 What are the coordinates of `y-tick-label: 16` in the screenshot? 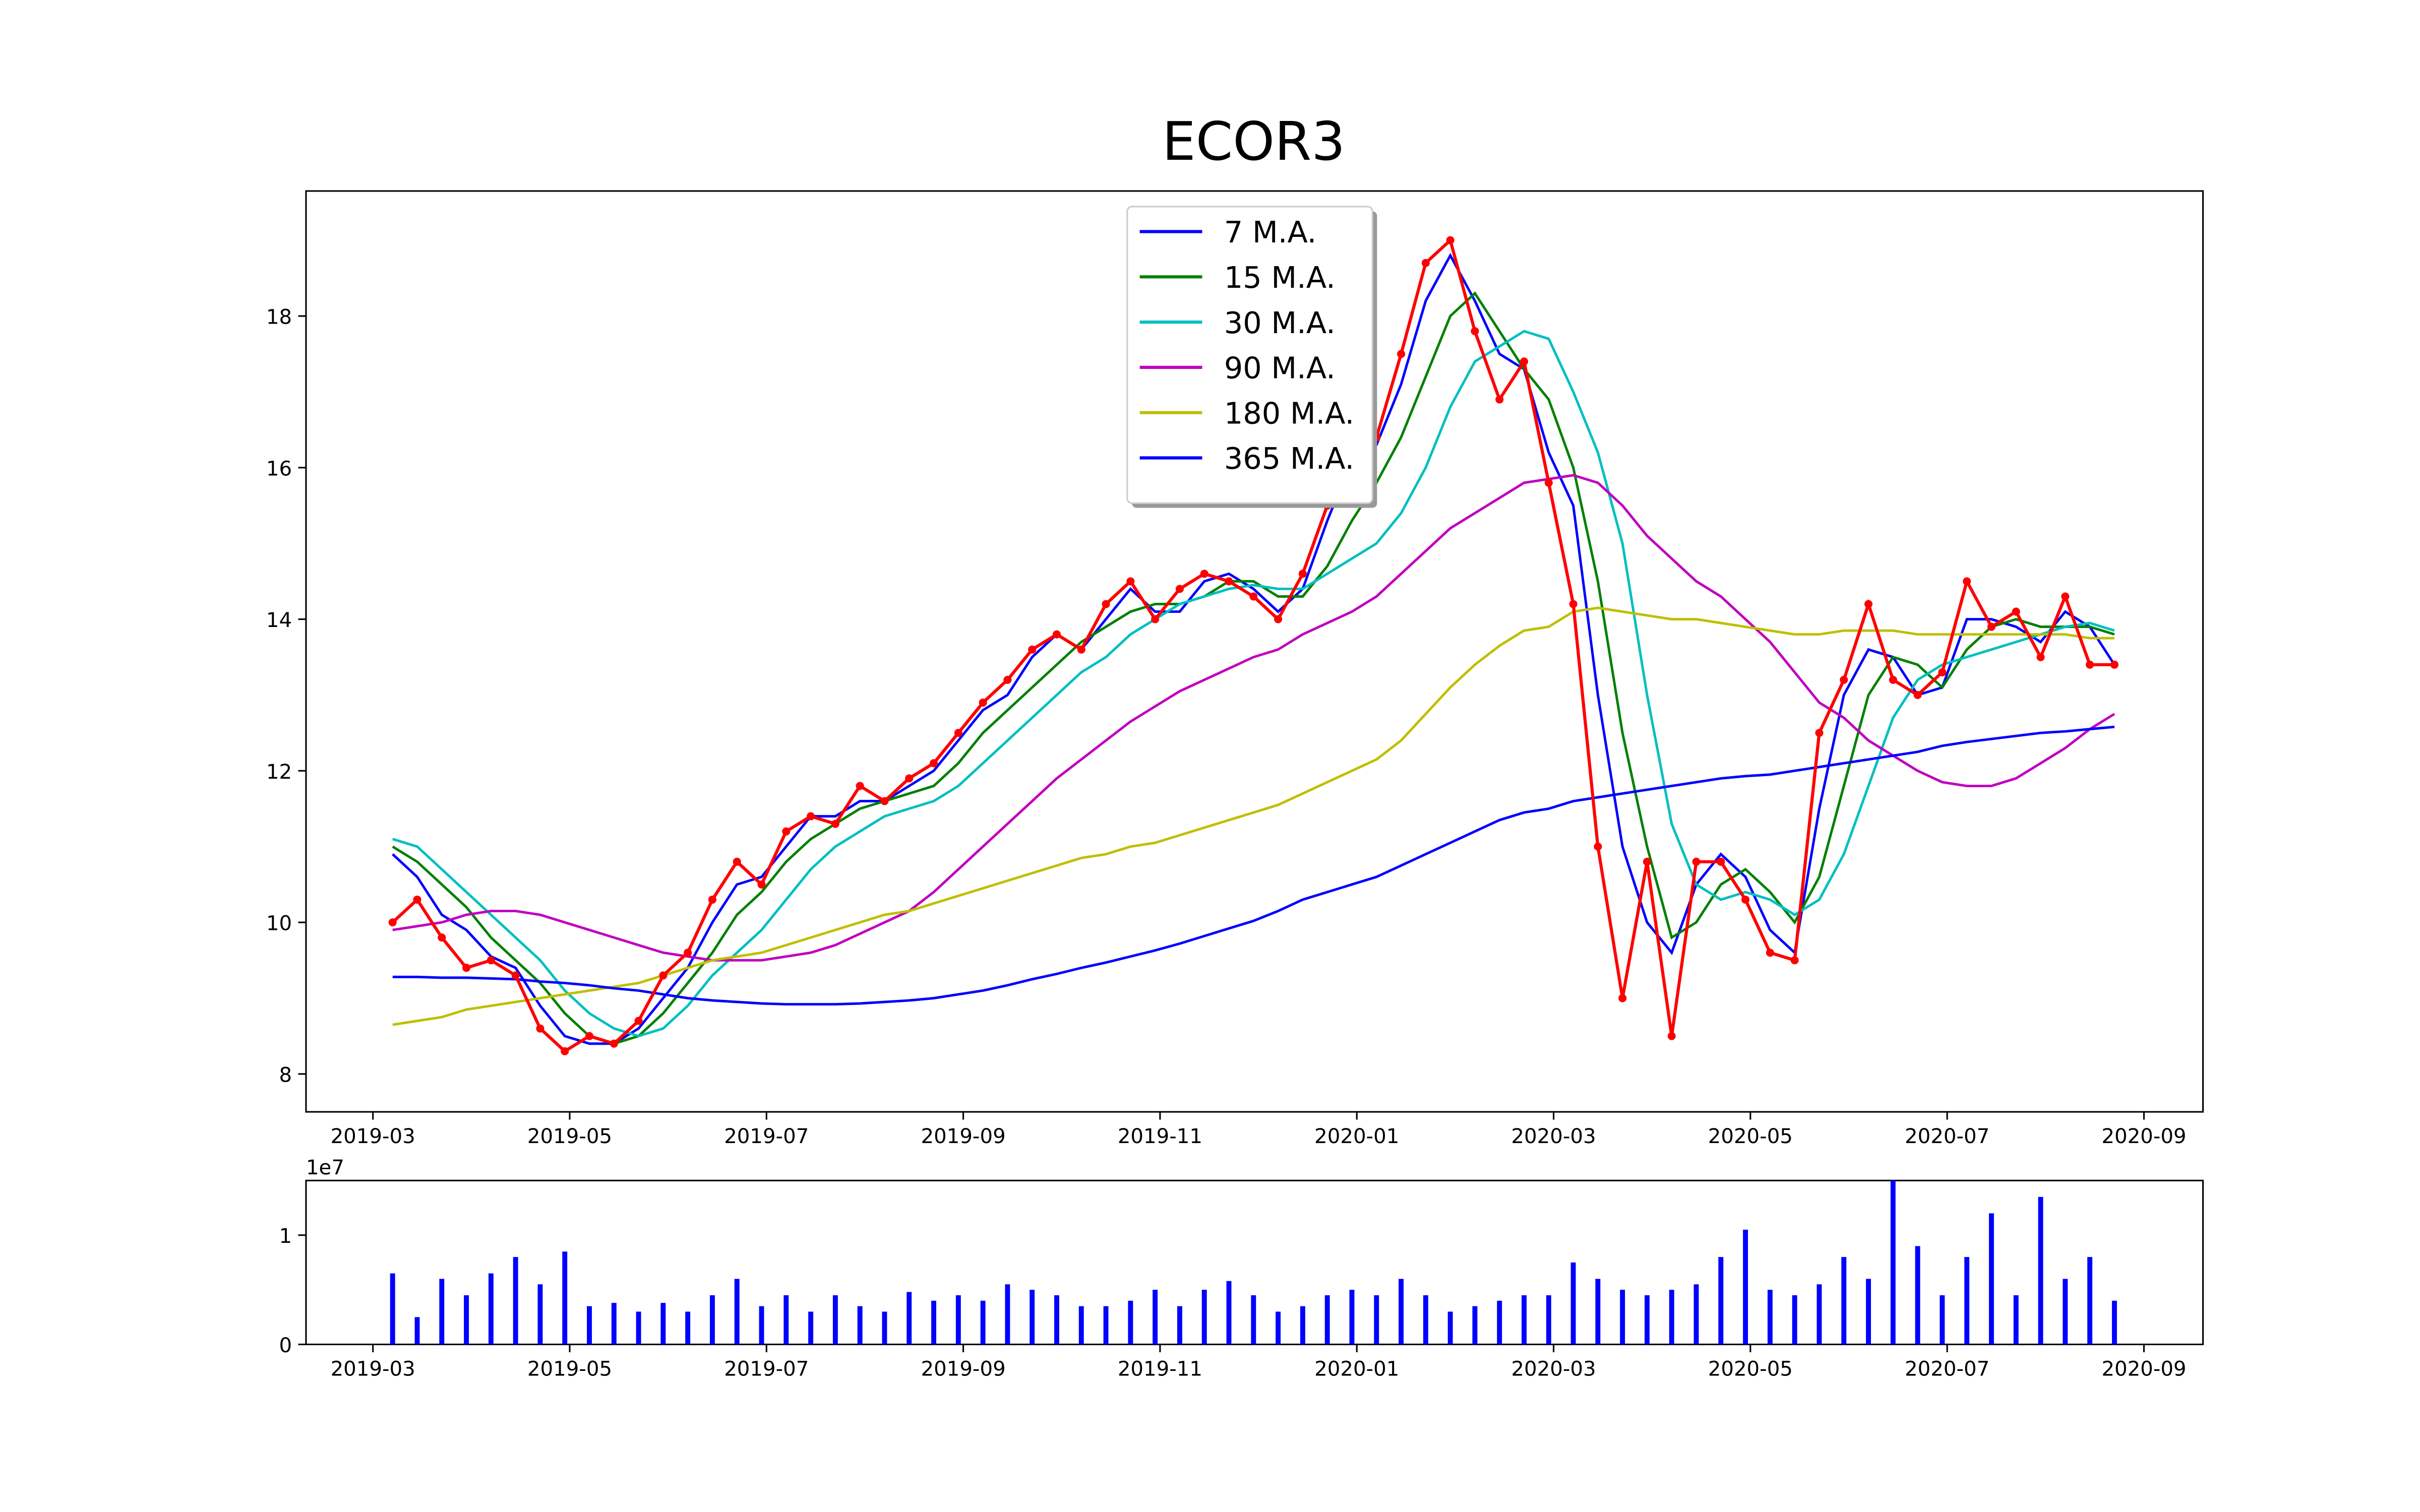 It's located at (279, 468).